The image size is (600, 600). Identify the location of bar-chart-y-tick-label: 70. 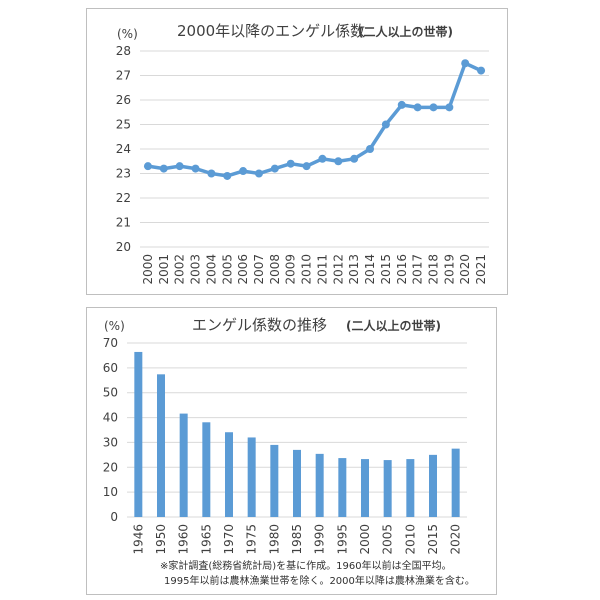
(110, 343).